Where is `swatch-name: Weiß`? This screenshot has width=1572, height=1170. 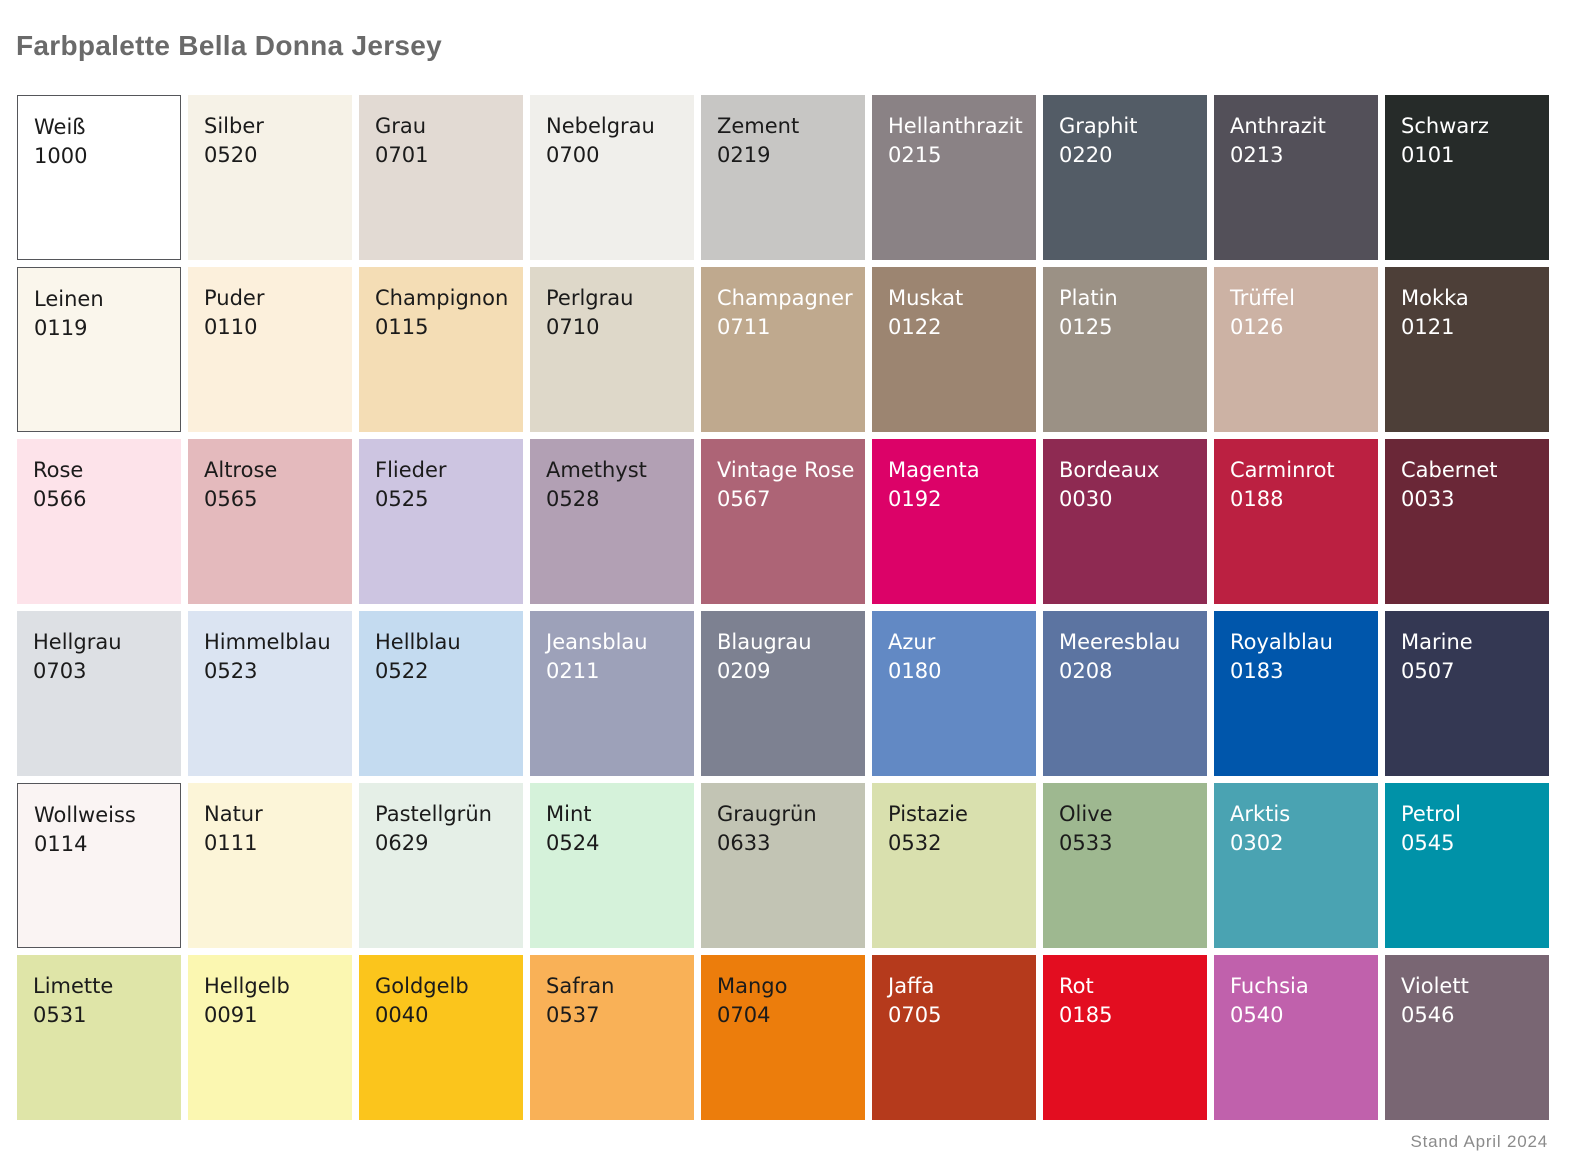
swatch-name: Weiß is located at coordinates (60, 127).